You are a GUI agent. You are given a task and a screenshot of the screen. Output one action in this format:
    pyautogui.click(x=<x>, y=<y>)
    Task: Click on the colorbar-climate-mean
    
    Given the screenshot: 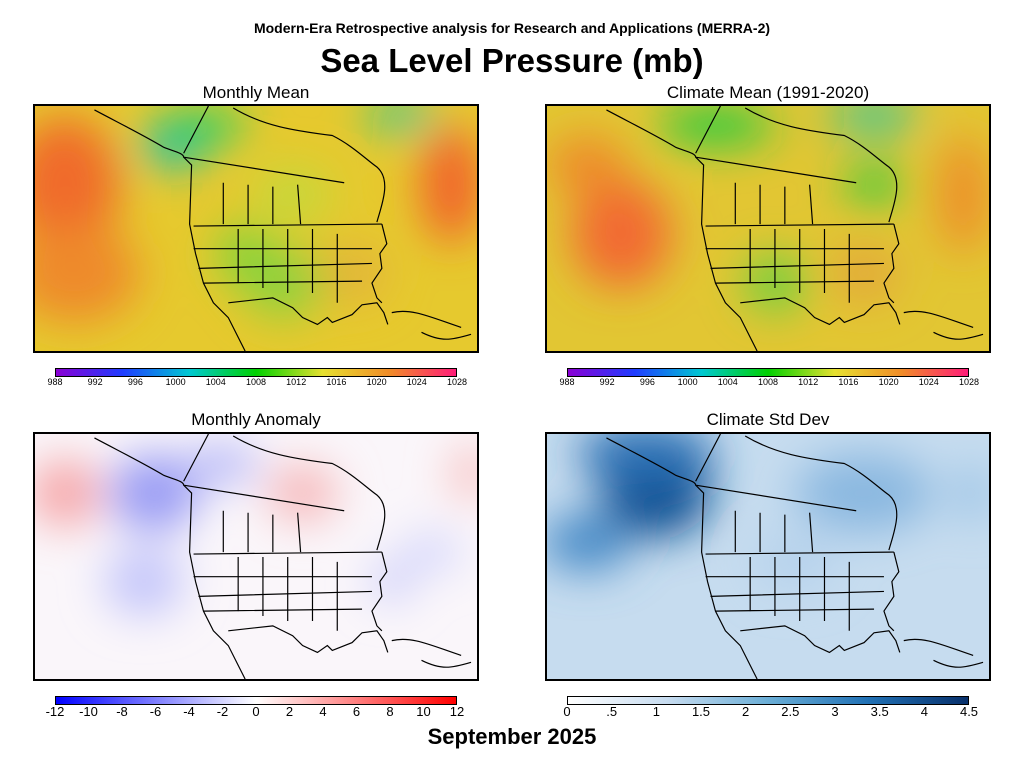 What is the action you would take?
    pyautogui.click(x=768, y=372)
    